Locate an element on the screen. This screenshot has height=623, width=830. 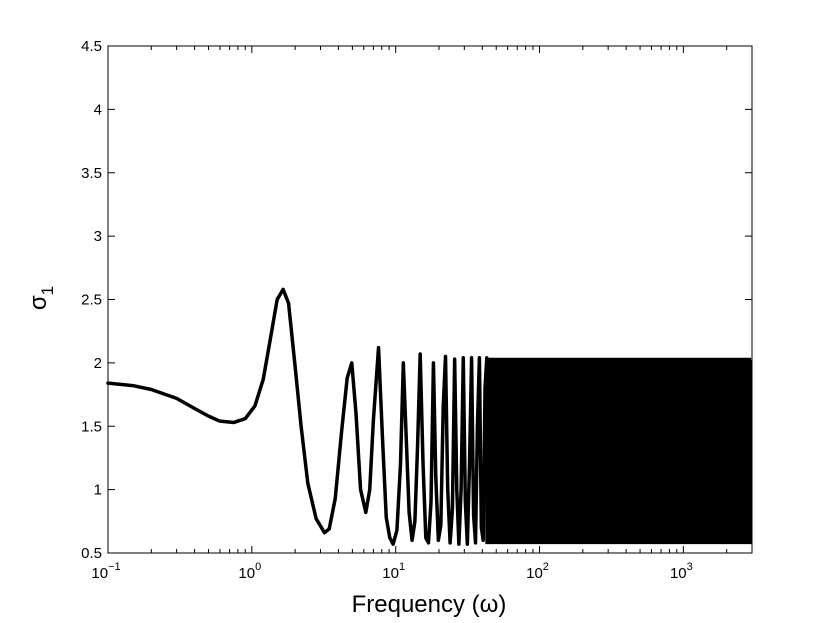
y-tick-label: 2 is located at coordinates (98, 363).